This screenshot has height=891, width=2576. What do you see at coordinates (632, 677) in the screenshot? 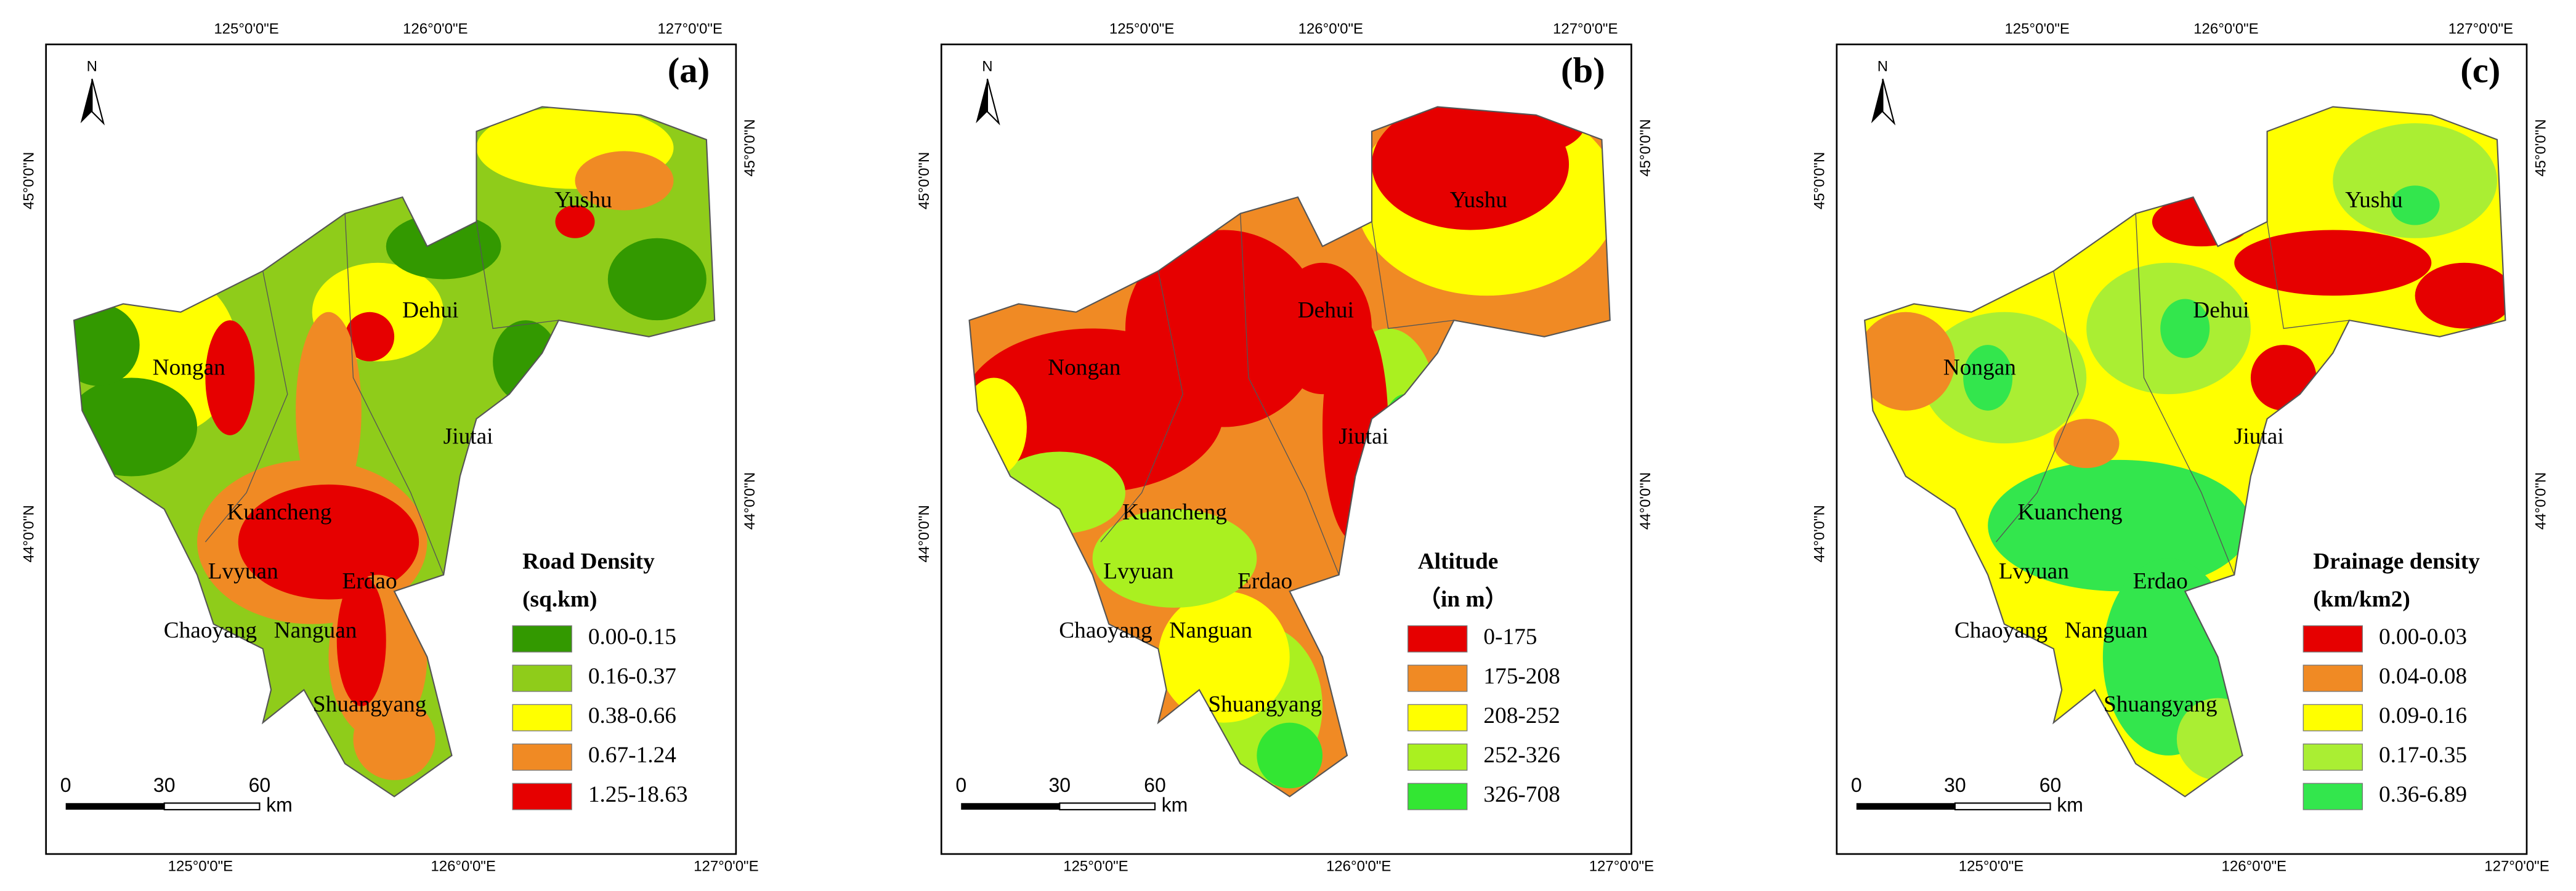
I see `legend-label: 0.16-0.37` at bounding box center [632, 677].